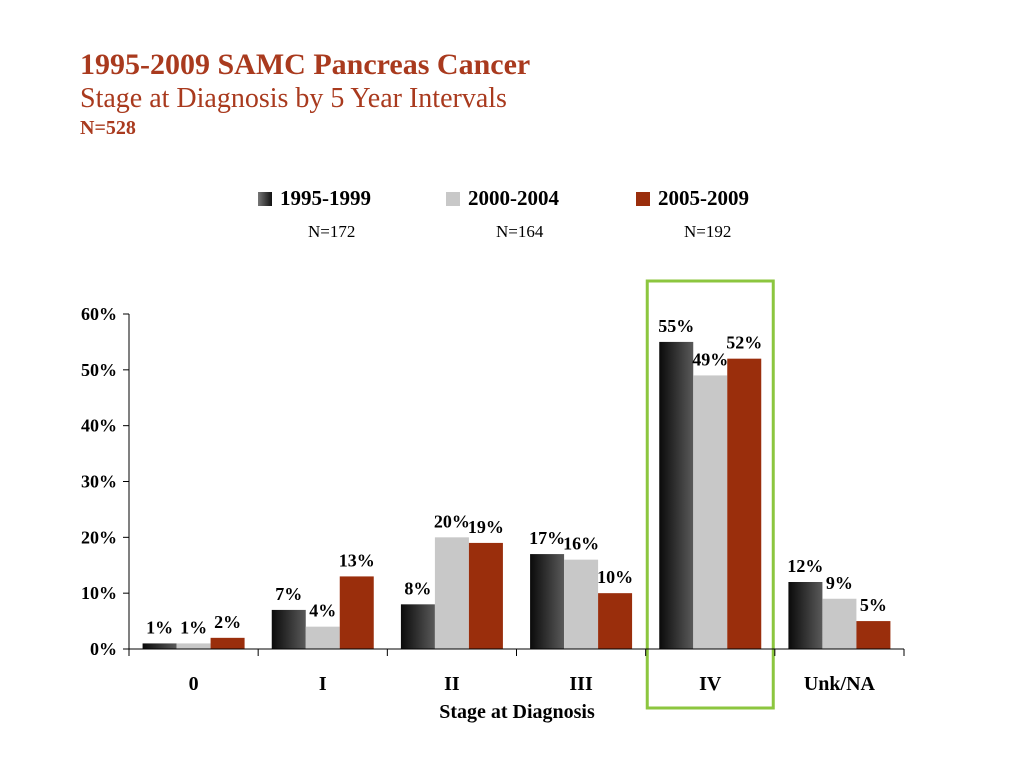 The height and width of the screenshot is (768, 1024). I want to click on y-tick-label: 30%, so click(99, 482).